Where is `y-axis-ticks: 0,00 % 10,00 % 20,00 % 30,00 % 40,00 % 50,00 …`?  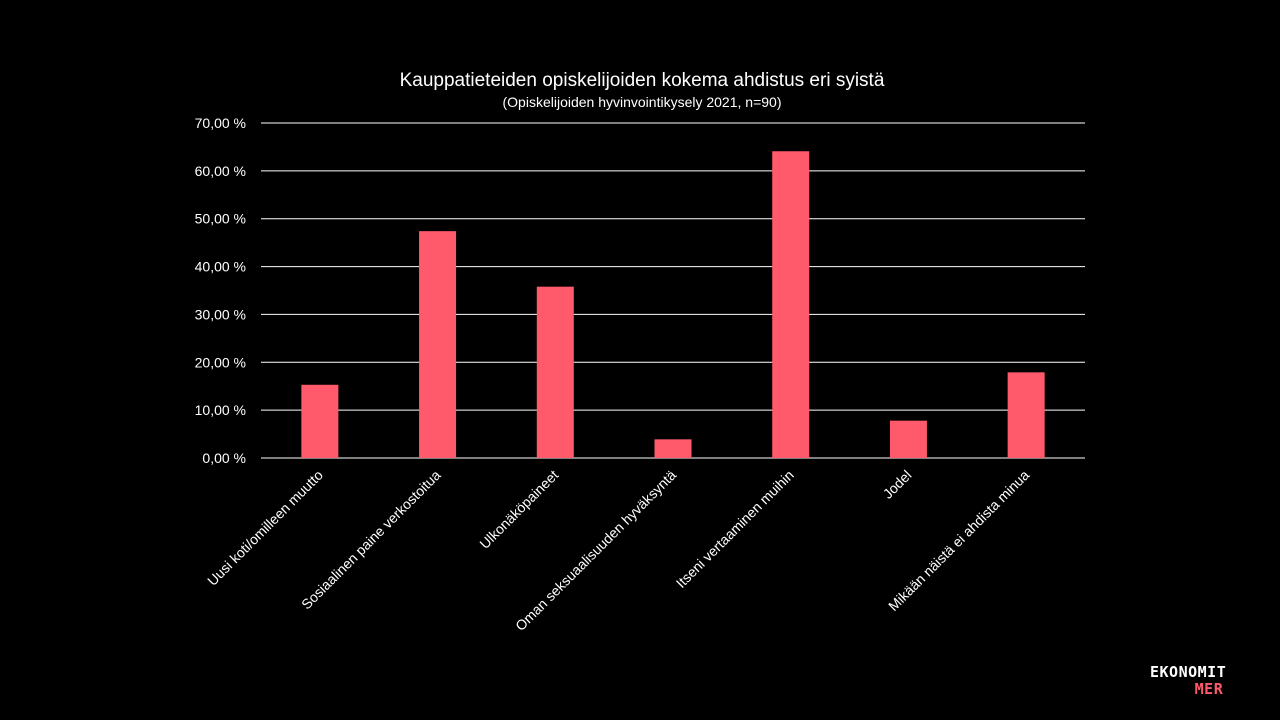
y-axis-ticks: 0,00 % 10,00 % 20,00 % 30,00 % 40,00 % 50,00 … is located at coordinates (220, 290).